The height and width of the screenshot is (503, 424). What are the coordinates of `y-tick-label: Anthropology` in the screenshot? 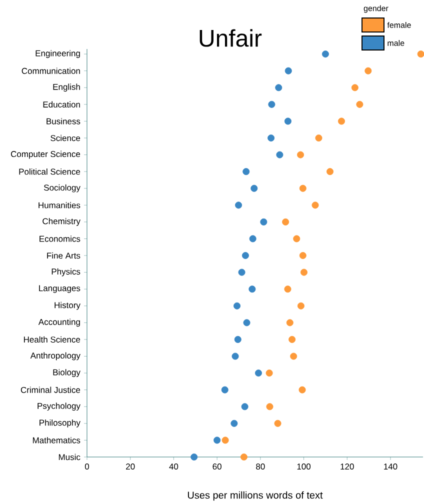 It's located at (55, 356).